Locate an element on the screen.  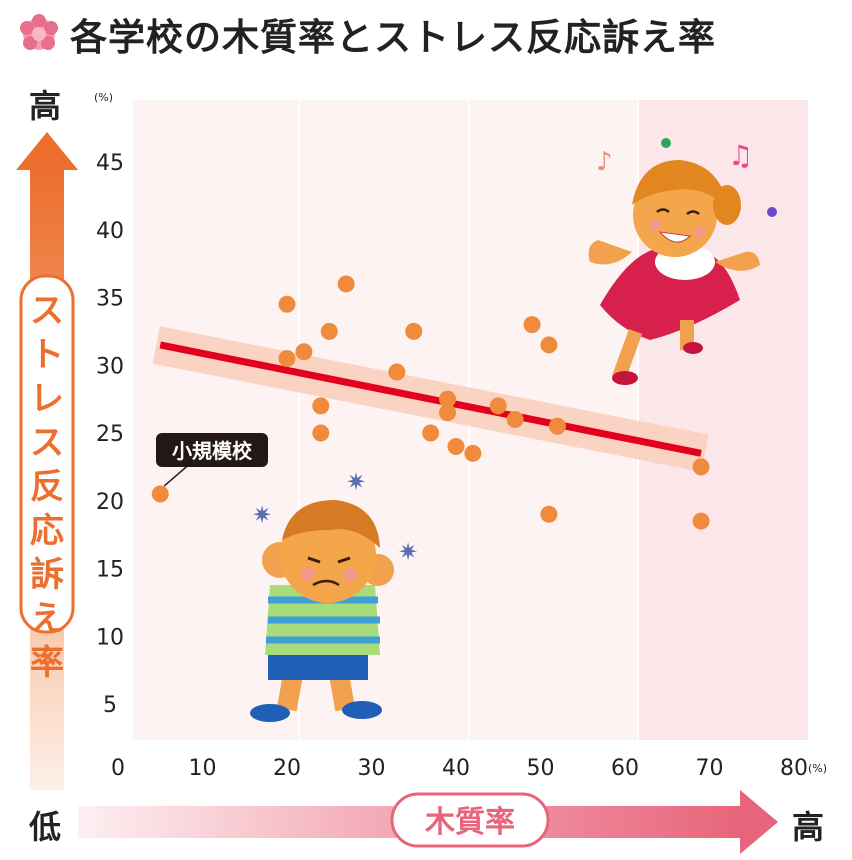
y-tick-label: 45 is located at coordinates (110, 163).